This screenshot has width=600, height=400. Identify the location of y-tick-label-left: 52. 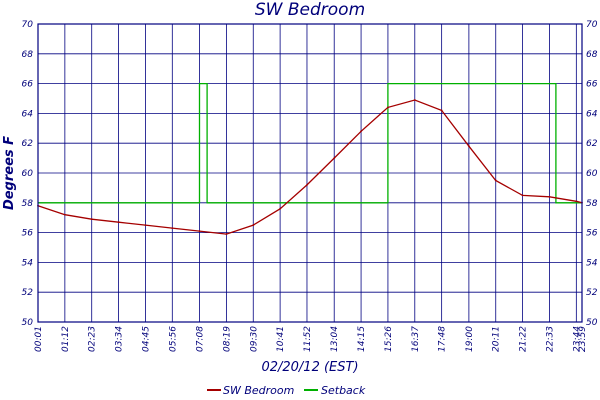
(28, 293).